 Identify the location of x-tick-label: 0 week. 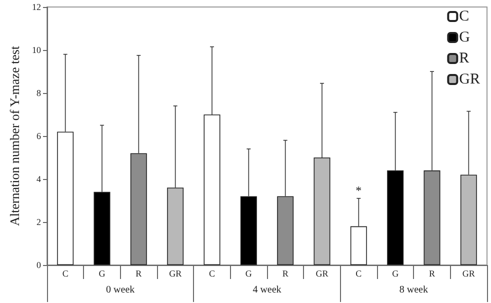
(120, 290).